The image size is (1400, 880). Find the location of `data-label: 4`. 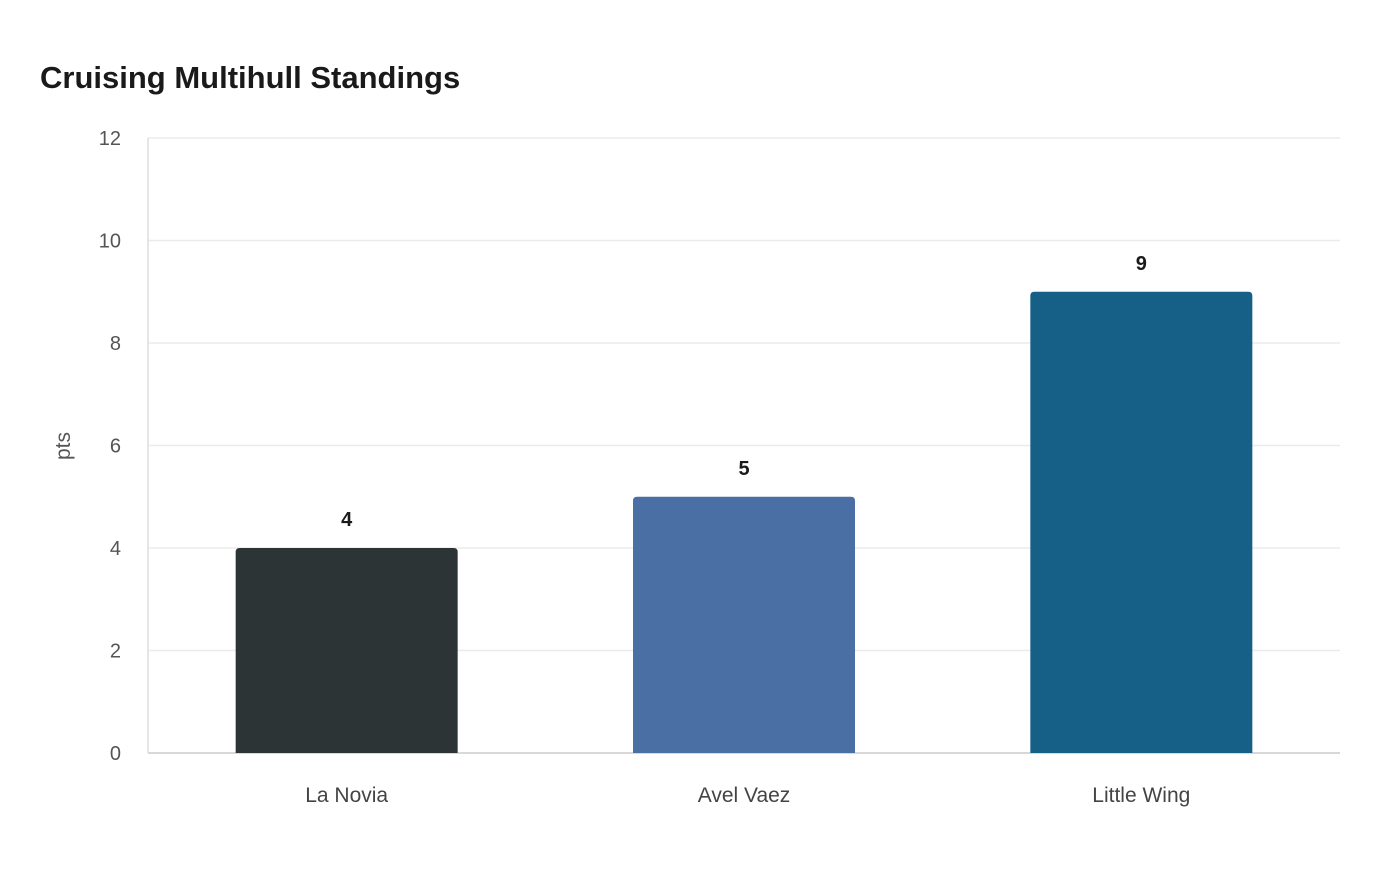

data-label: 4 is located at coordinates (347, 520).